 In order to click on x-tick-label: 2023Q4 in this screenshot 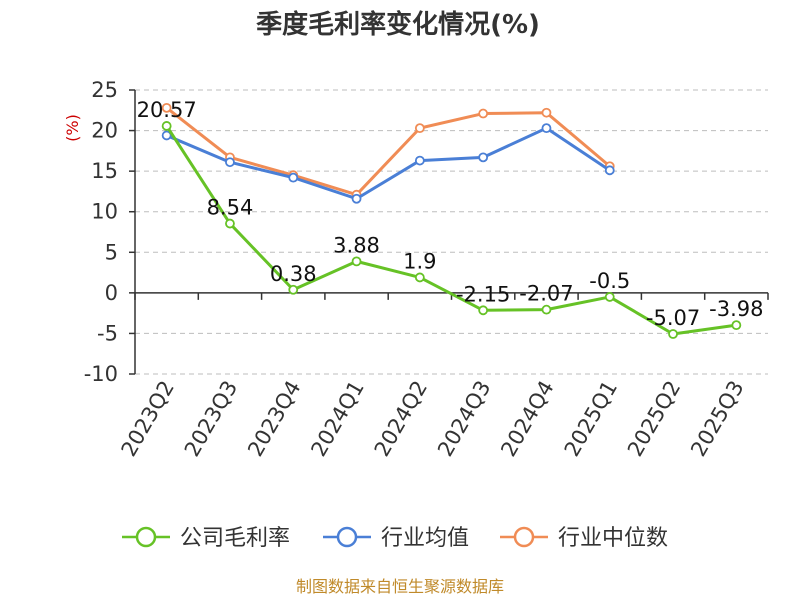, I will do `click(274, 419)`.